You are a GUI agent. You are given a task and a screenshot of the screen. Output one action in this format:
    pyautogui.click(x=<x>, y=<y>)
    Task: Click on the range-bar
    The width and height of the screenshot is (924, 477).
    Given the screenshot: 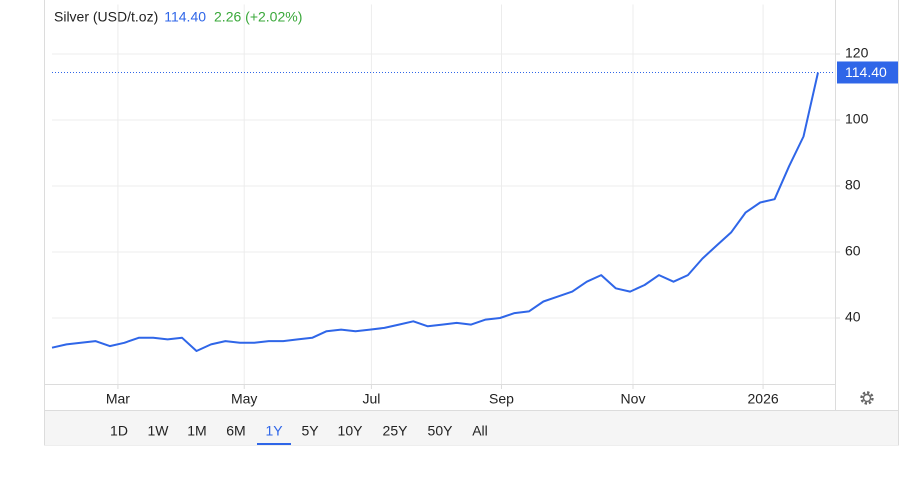 What is the action you would take?
    pyautogui.click(x=471, y=428)
    